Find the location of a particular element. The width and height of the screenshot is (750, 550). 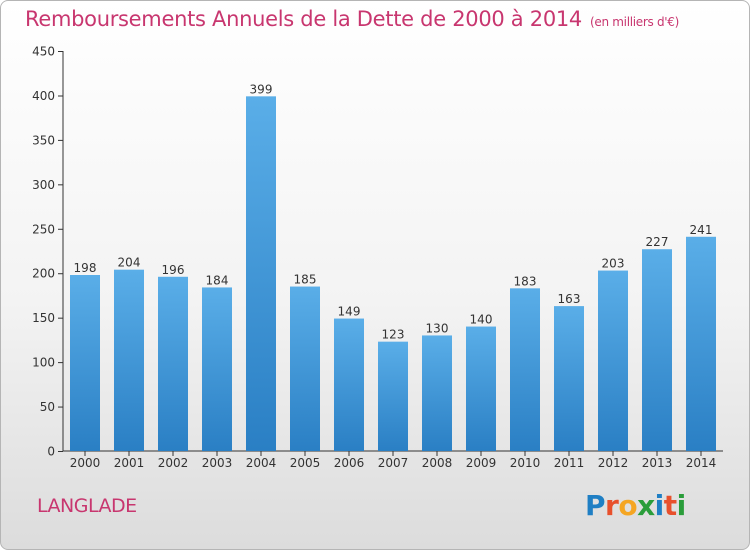

bar-value-label: 198 is located at coordinates (85, 268).